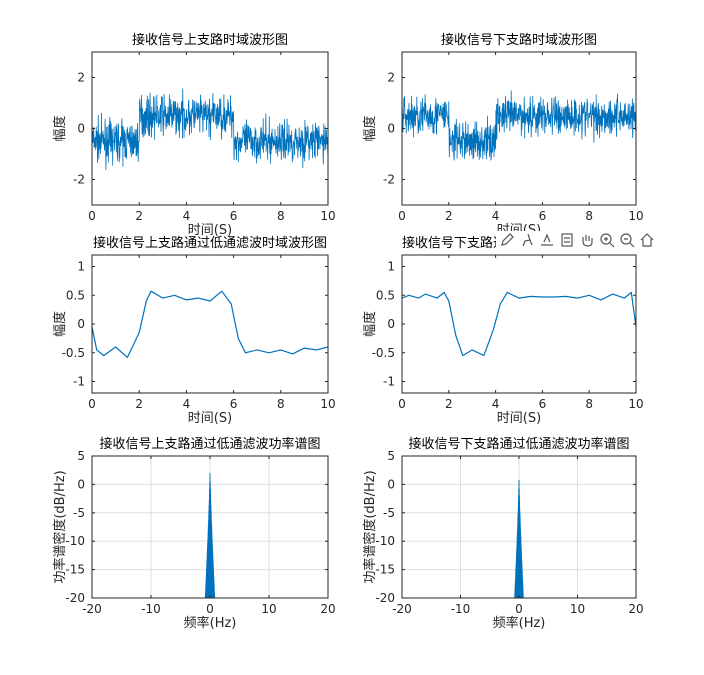  I want to click on zoom-out-icon, so click(627, 240).